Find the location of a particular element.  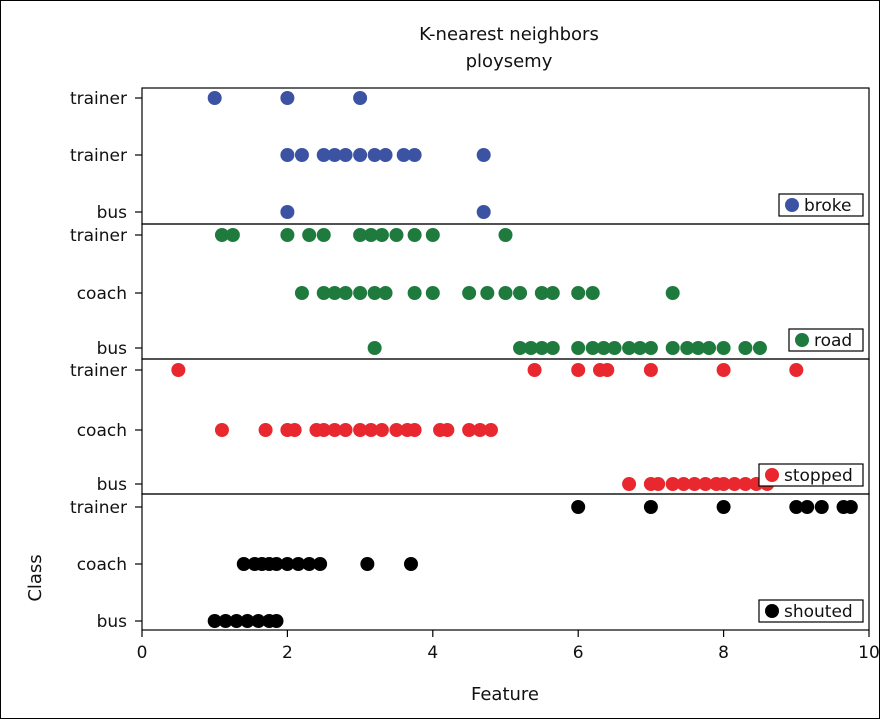

legend-box-stopped is located at coordinates (811, 475).